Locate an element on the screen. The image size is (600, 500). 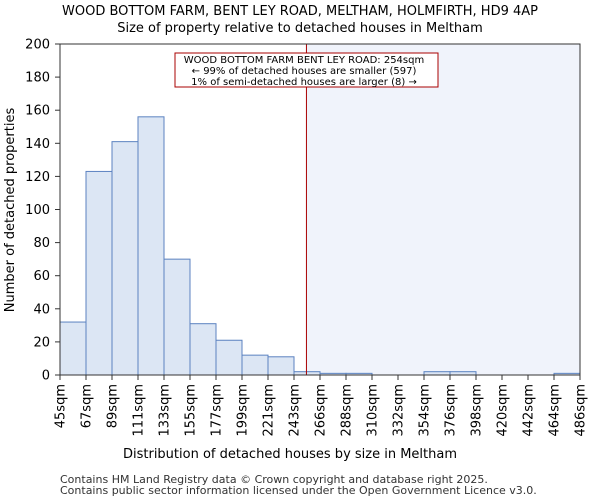
x-tick-label: 133sqm is located at coordinates (165, 410).